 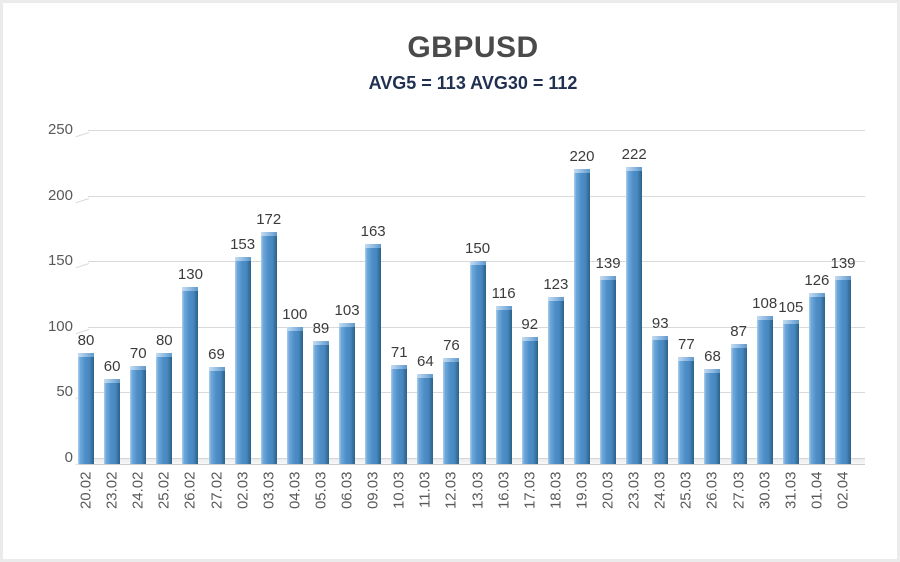 I want to click on y-tick-label: 100, so click(x=60, y=326).